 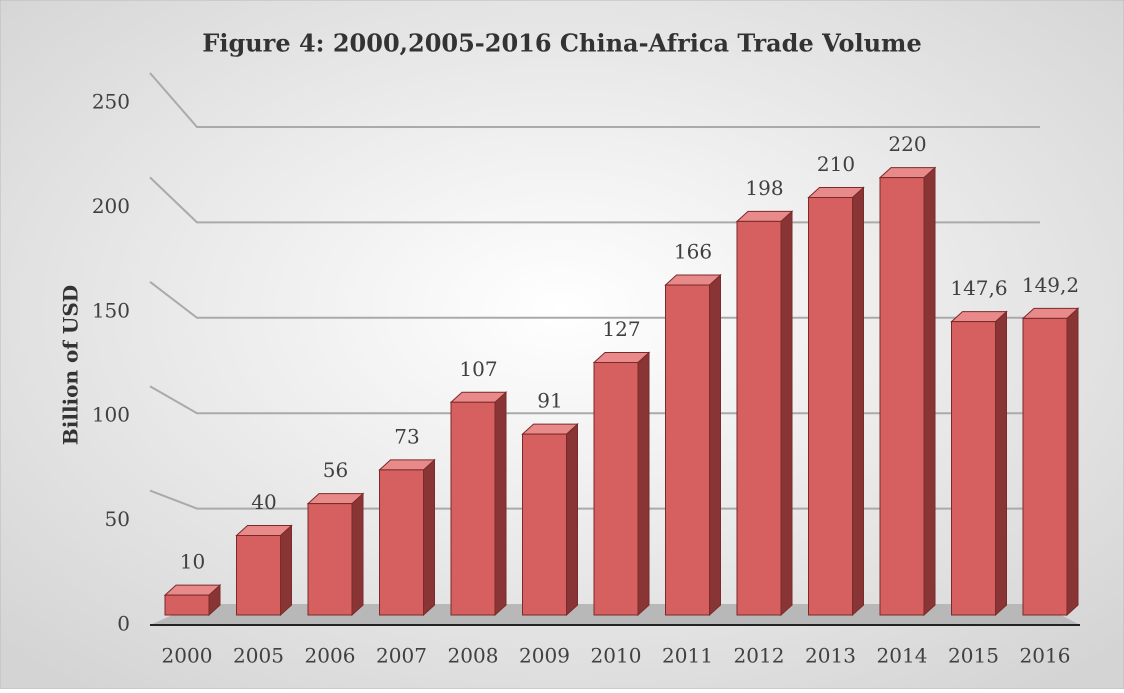 What do you see at coordinates (902, 656) in the screenshot?
I see `x-tick-label: 2014` at bounding box center [902, 656].